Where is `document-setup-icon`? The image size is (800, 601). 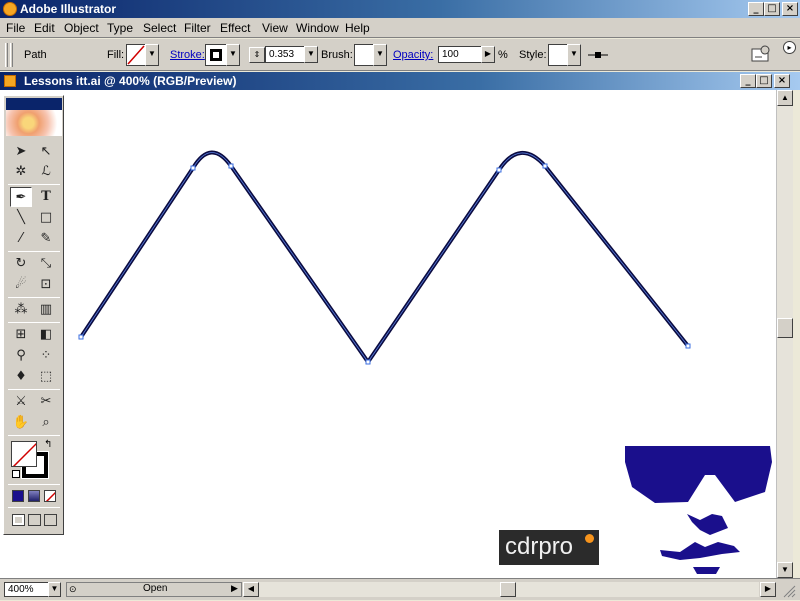 document-setup-icon is located at coordinates (761, 55).